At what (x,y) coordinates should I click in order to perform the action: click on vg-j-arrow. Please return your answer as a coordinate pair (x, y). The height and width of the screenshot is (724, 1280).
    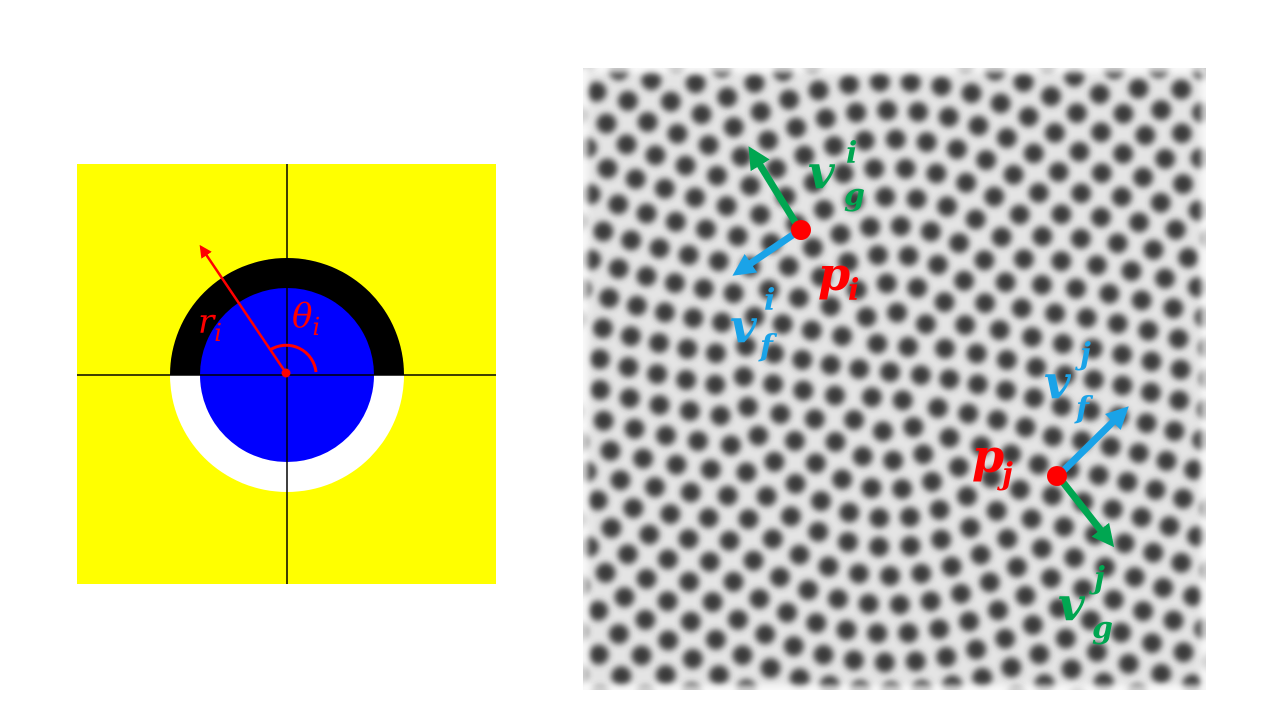
    Looking at the image, I should click on (1085, 510).